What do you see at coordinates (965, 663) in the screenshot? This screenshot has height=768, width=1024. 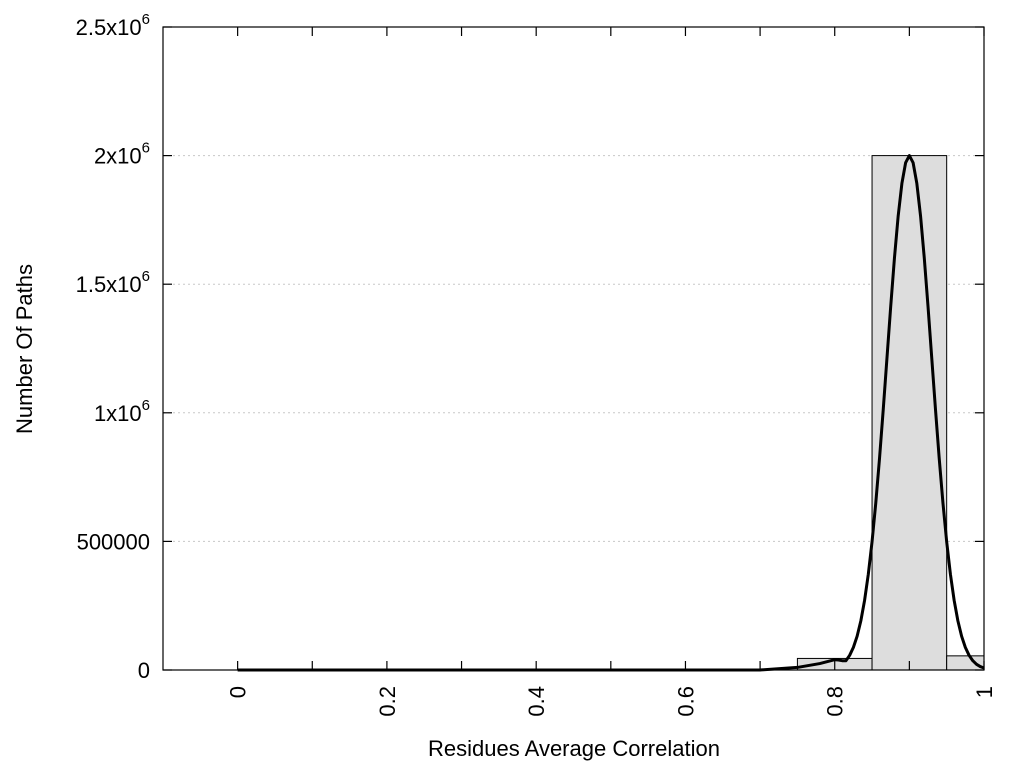 I see `histogram-bar` at bounding box center [965, 663].